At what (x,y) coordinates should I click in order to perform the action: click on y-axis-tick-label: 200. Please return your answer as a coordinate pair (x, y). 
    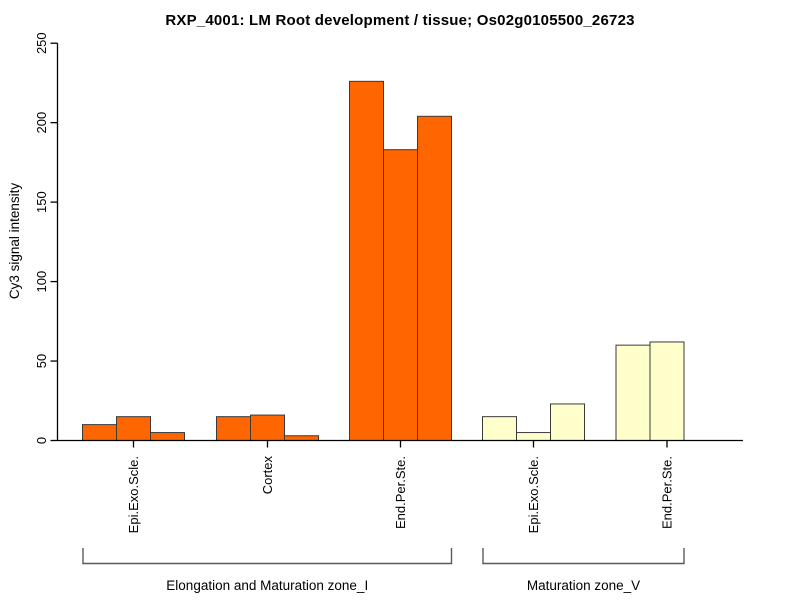
    Looking at the image, I should click on (41, 123).